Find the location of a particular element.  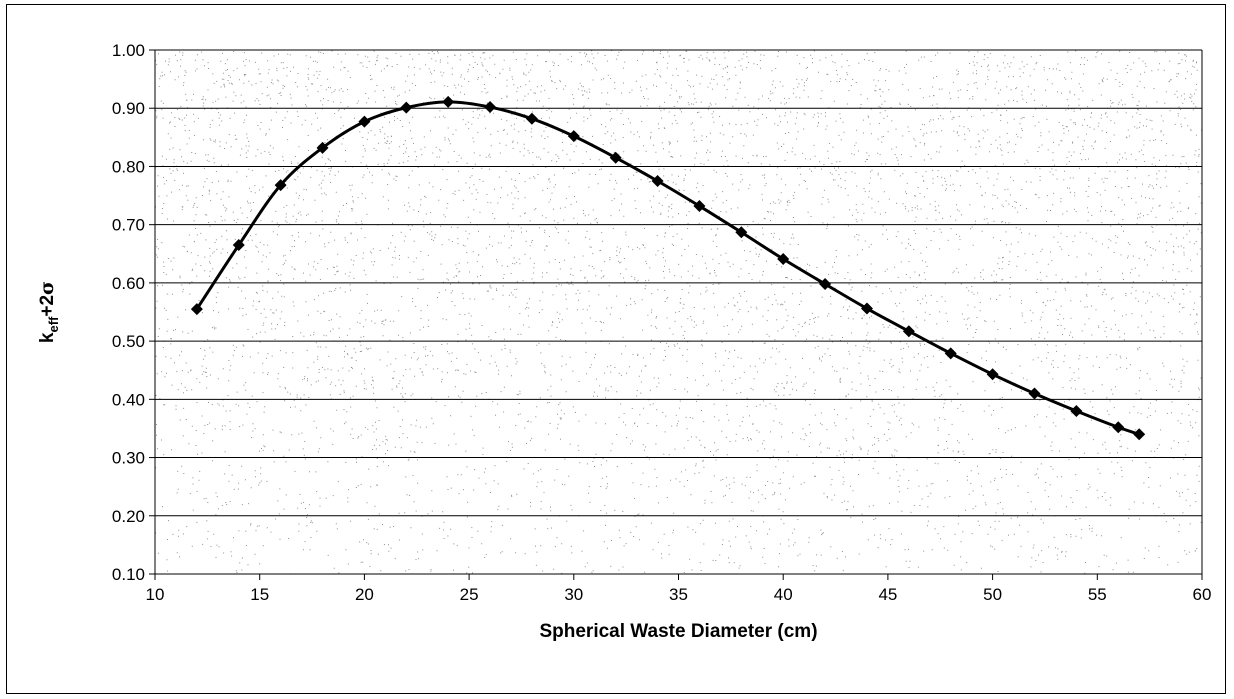

x-tick-labels: 10 15 20 25 30 35 40 45 50 55 60 is located at coordinates (679, 589).